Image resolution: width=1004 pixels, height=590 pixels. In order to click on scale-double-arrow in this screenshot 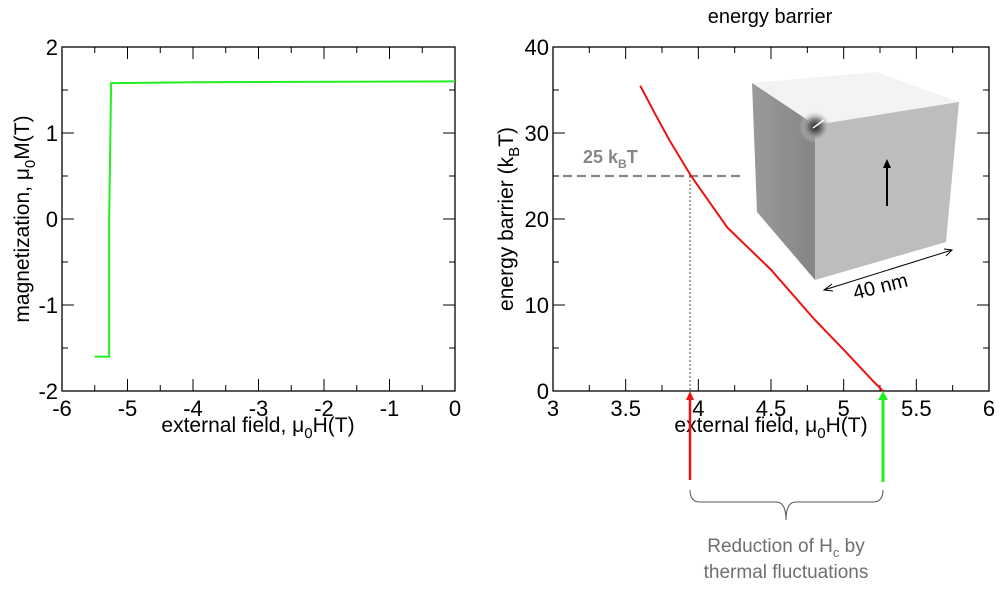, I will do `click(888, 270)`.